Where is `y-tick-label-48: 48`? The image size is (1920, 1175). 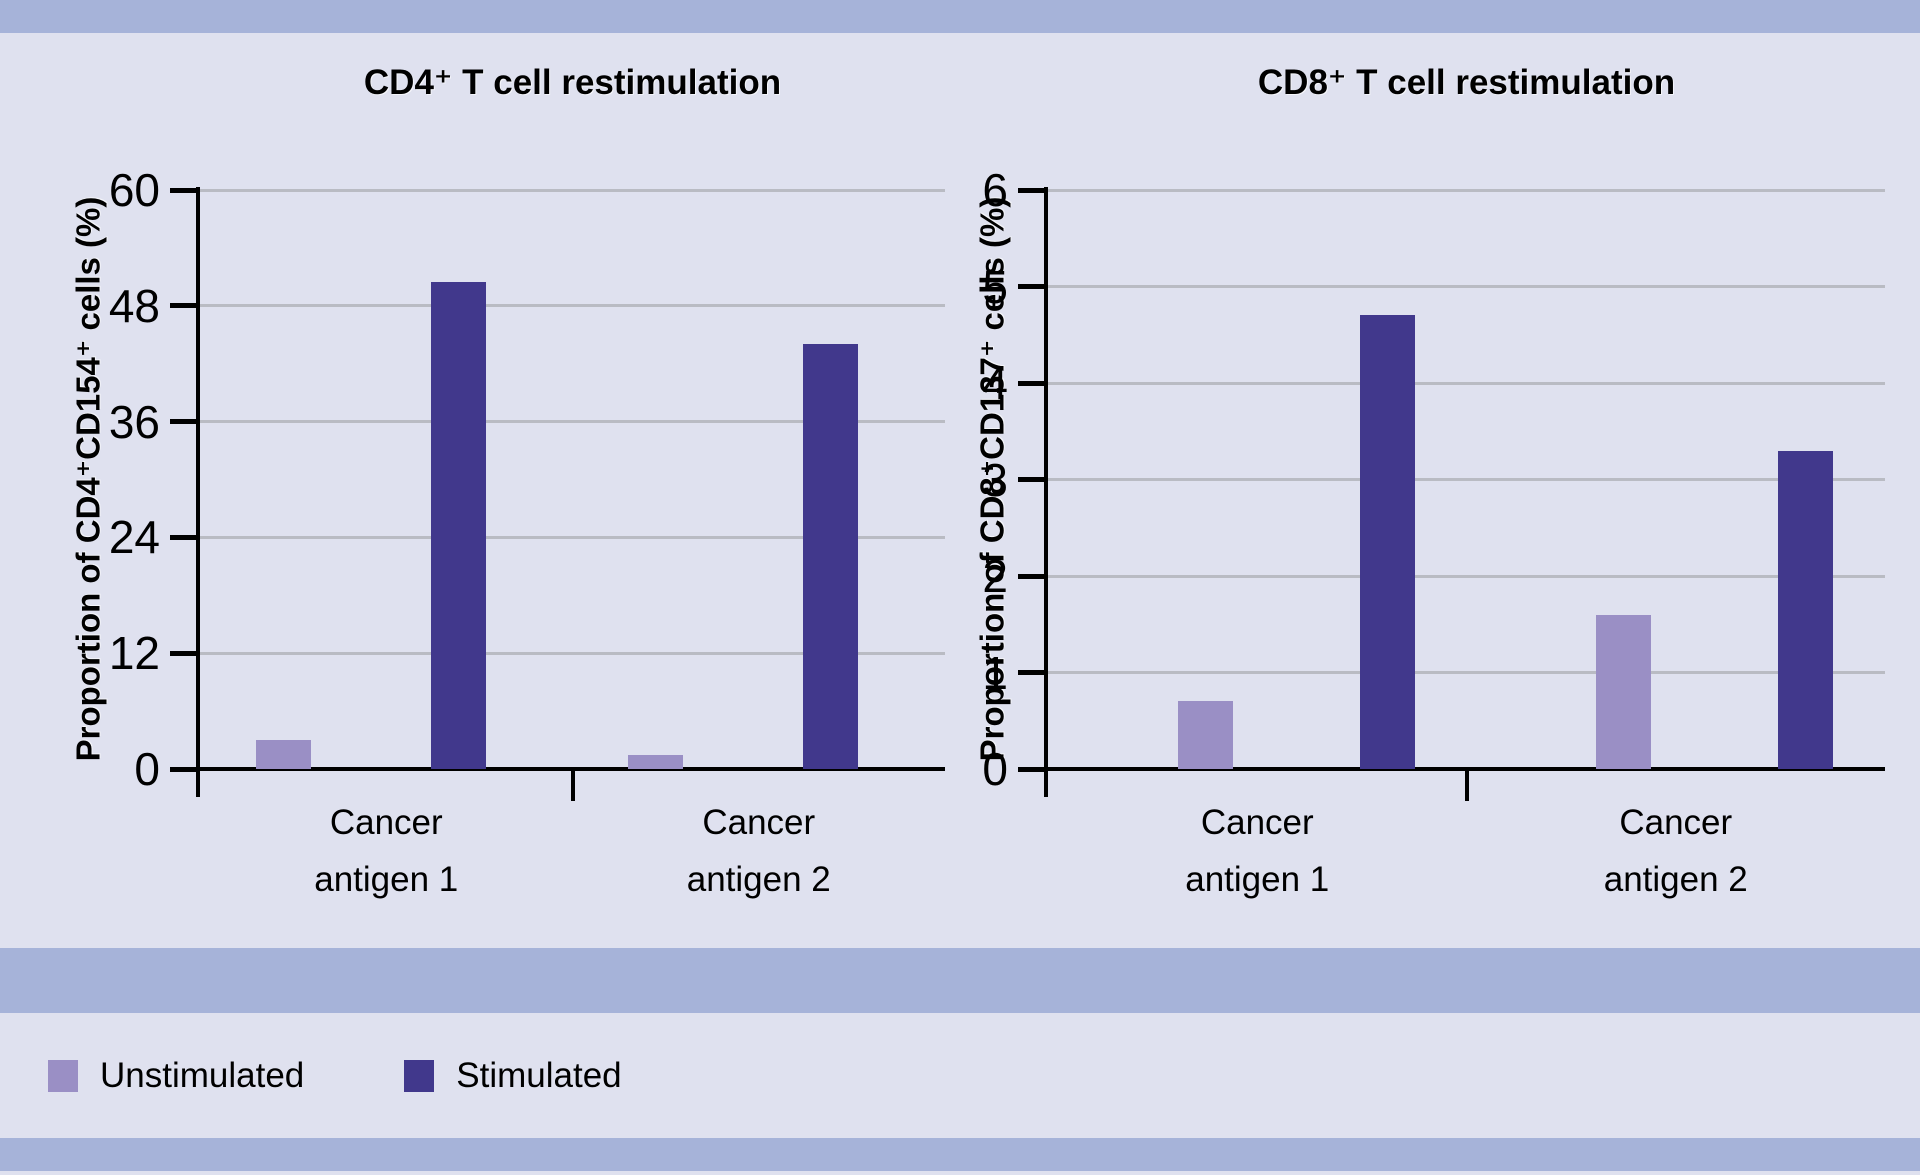
y-tick-label-48: 48 is located at coordinates (134, 305).